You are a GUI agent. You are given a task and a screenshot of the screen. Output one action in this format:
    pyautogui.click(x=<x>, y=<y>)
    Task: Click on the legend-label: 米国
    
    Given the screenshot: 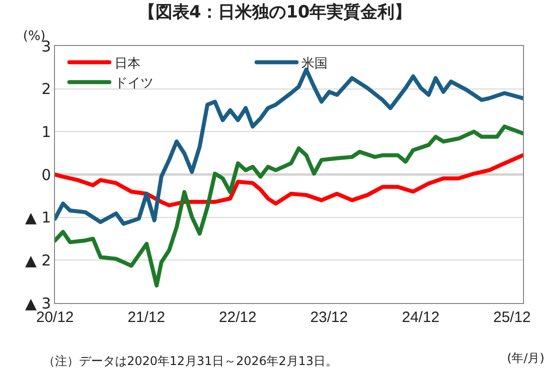 What is the action you would take?
    pyautogui.click(x=315, y=64)
    